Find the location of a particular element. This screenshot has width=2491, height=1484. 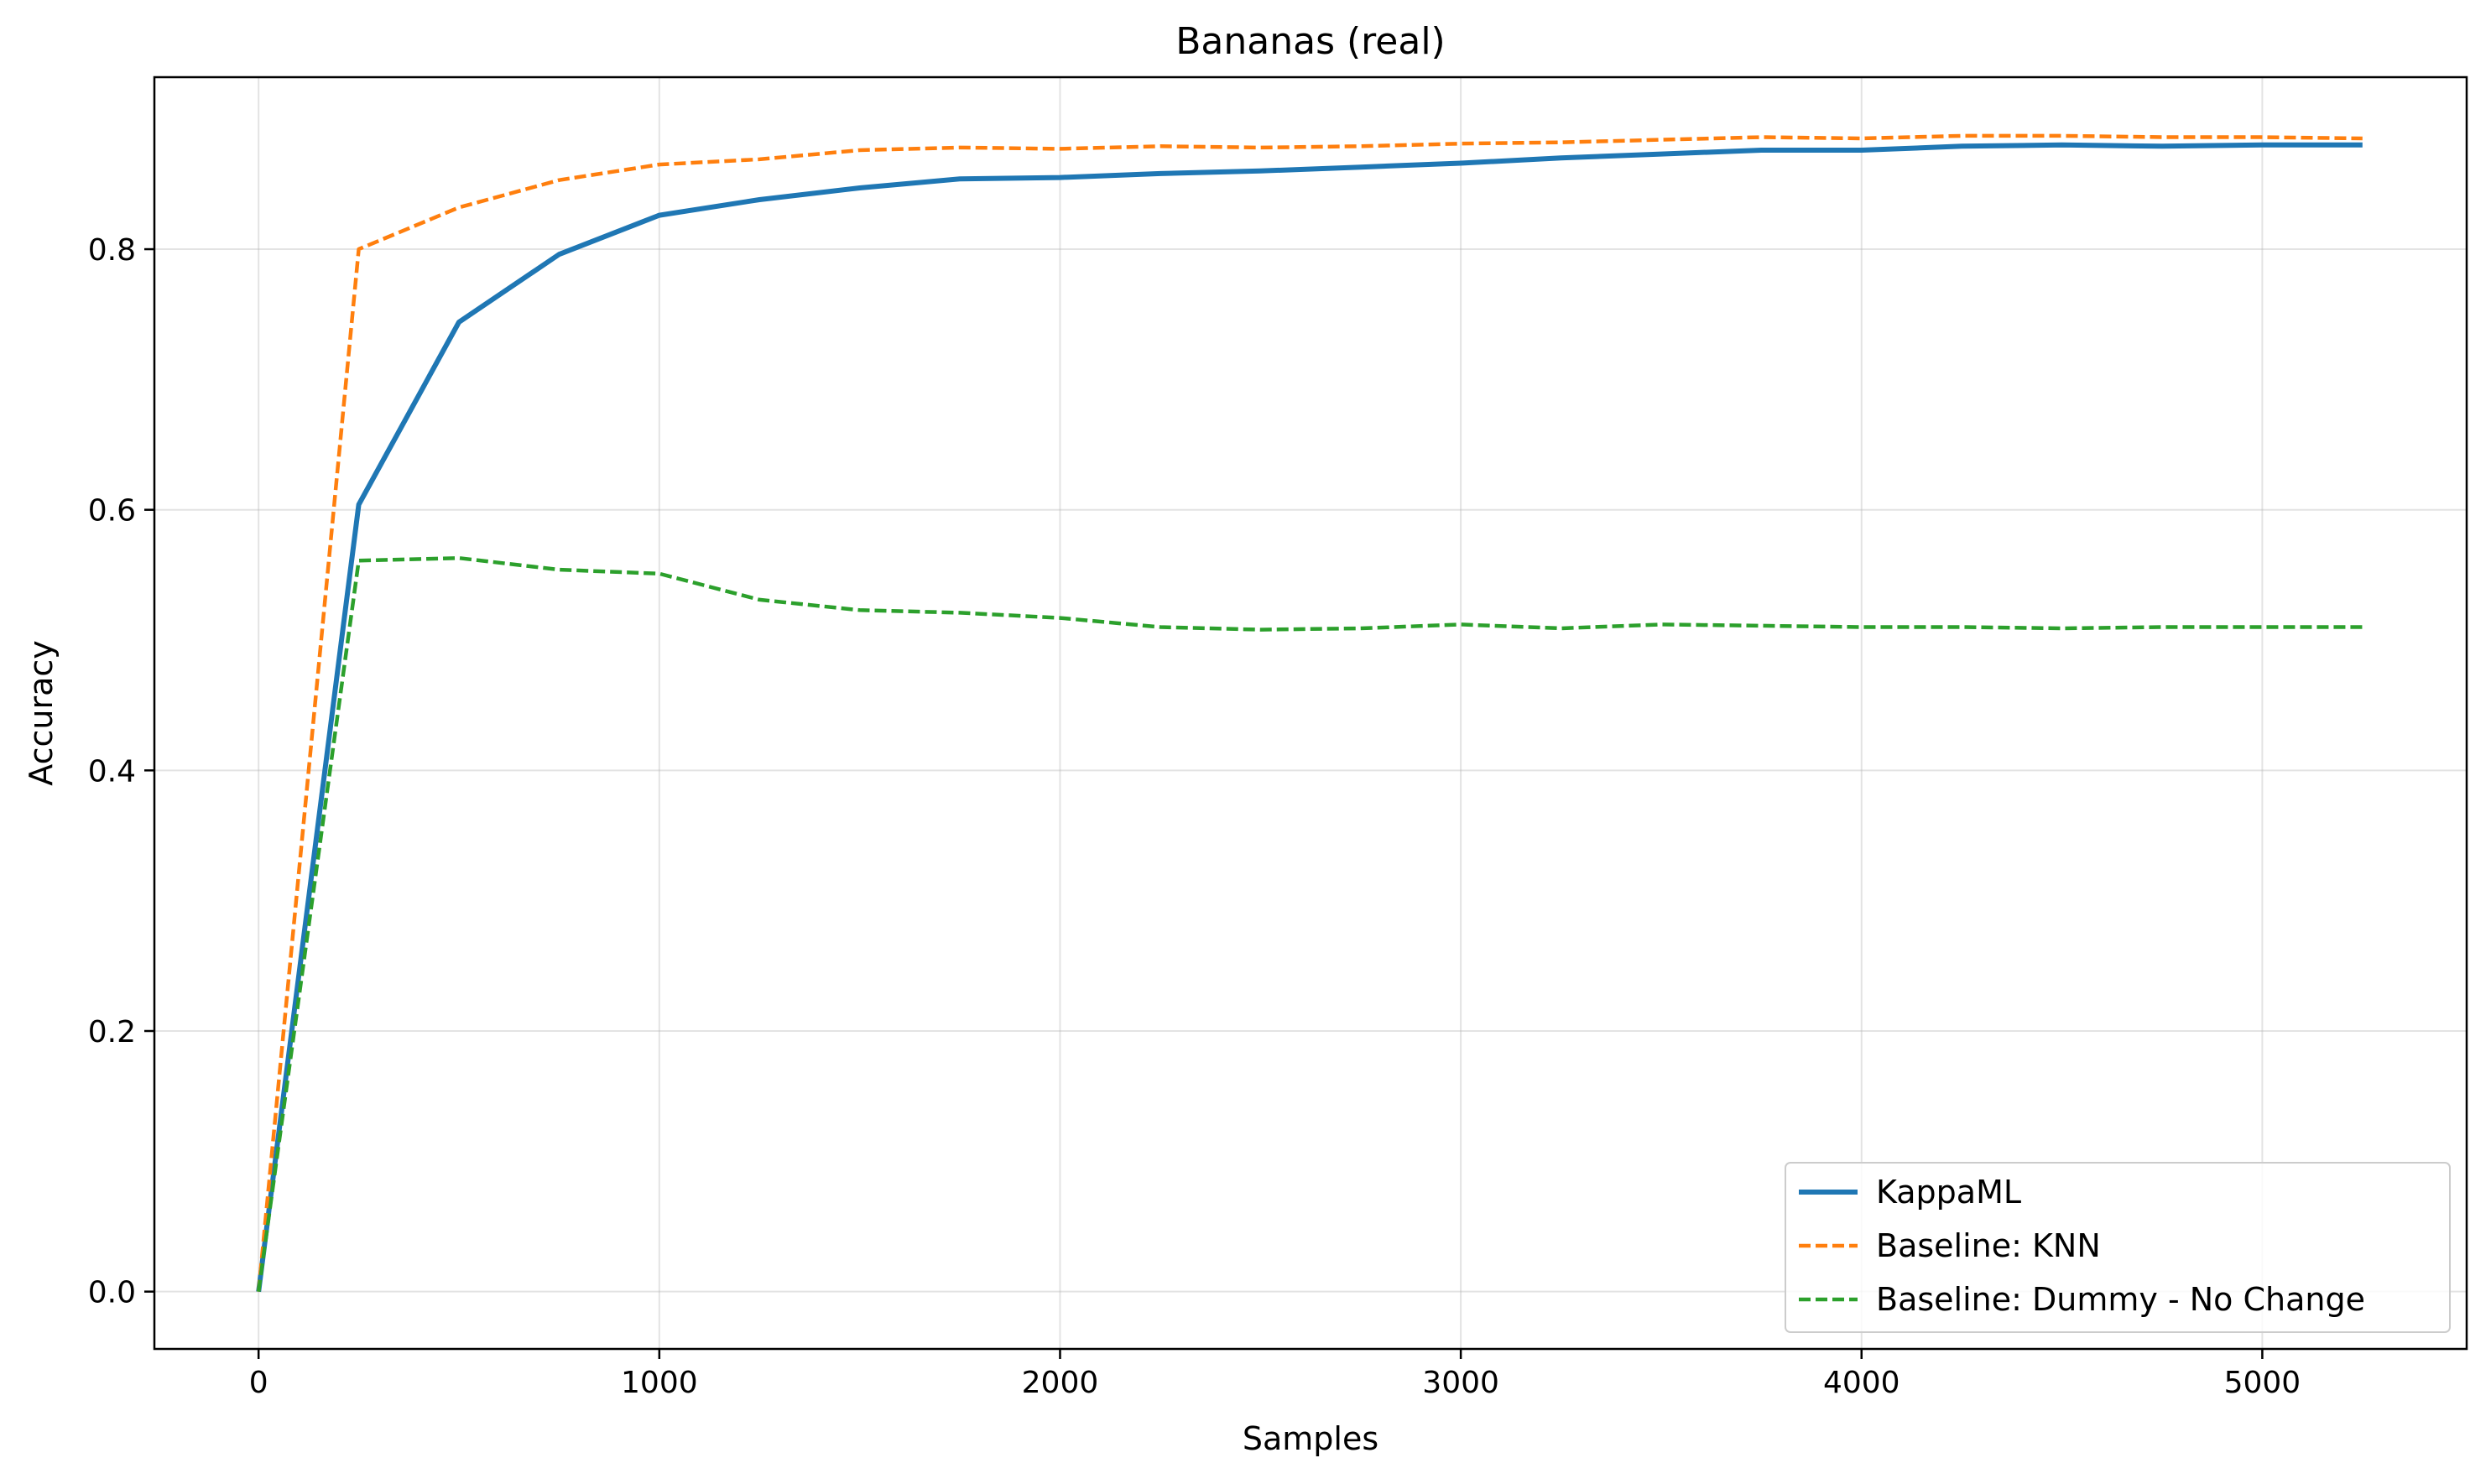

y-tick-label-2: 0.4 is located at coordinates (112, 771).